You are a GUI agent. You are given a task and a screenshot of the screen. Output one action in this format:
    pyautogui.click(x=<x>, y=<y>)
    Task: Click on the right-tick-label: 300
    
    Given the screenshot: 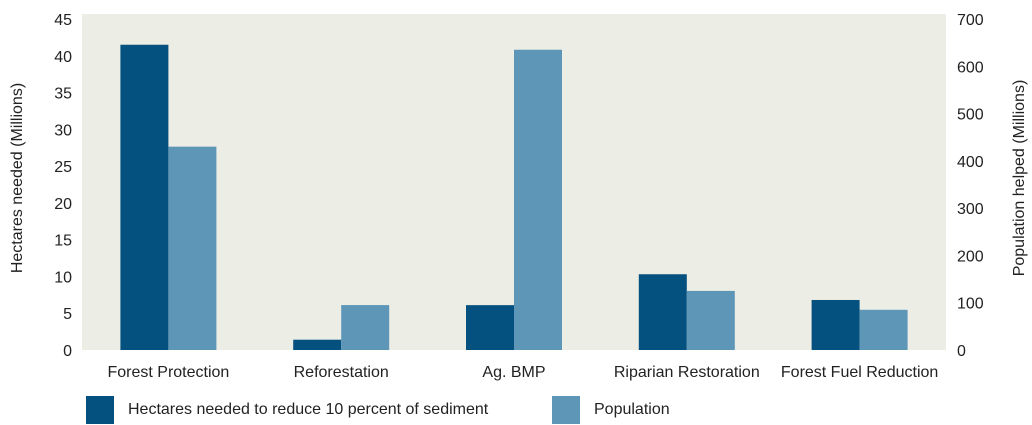 What is the action you would take?
    pyautogui.click(x=970, y=209)
    